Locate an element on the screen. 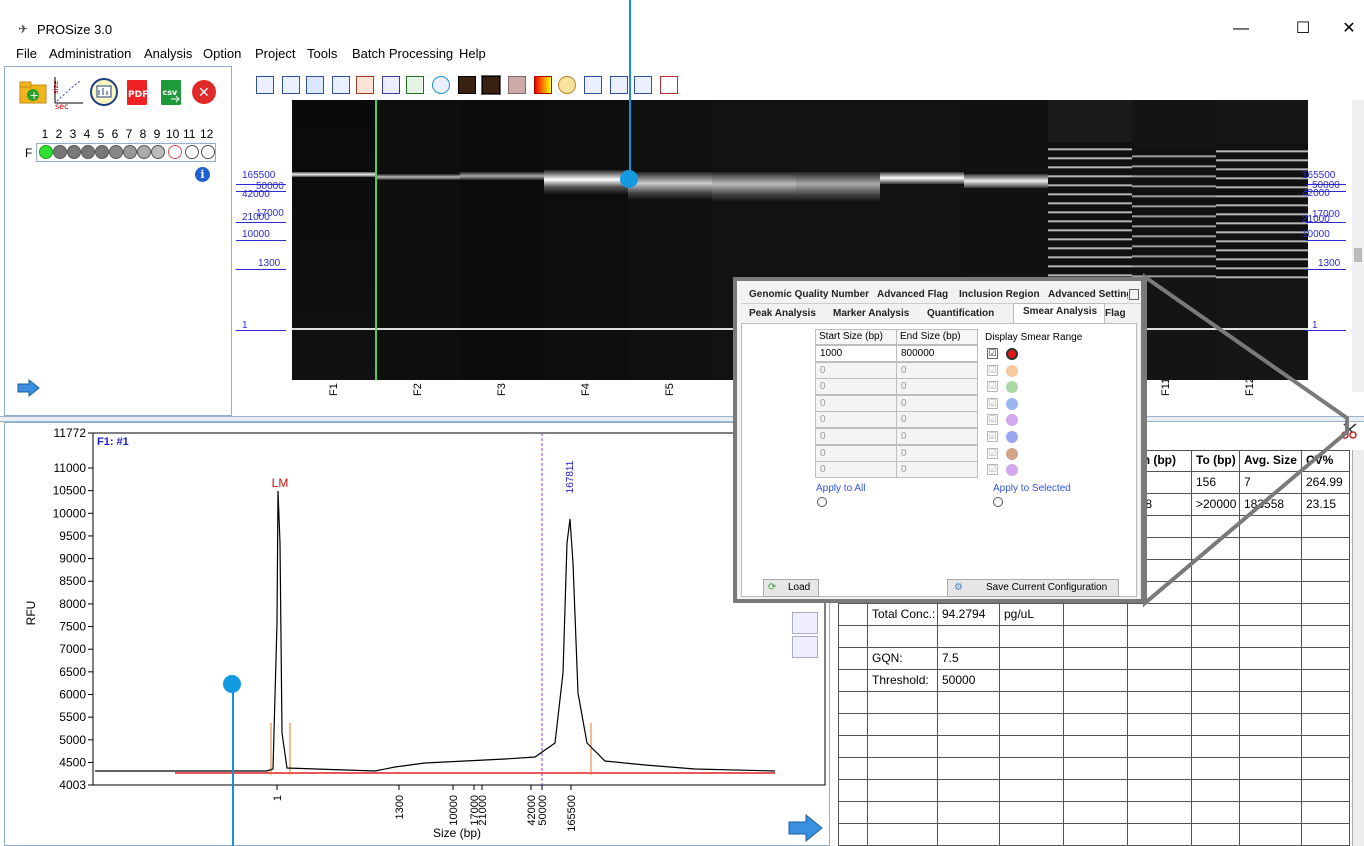  blank-view-icon is located at coordinates (341, 85).